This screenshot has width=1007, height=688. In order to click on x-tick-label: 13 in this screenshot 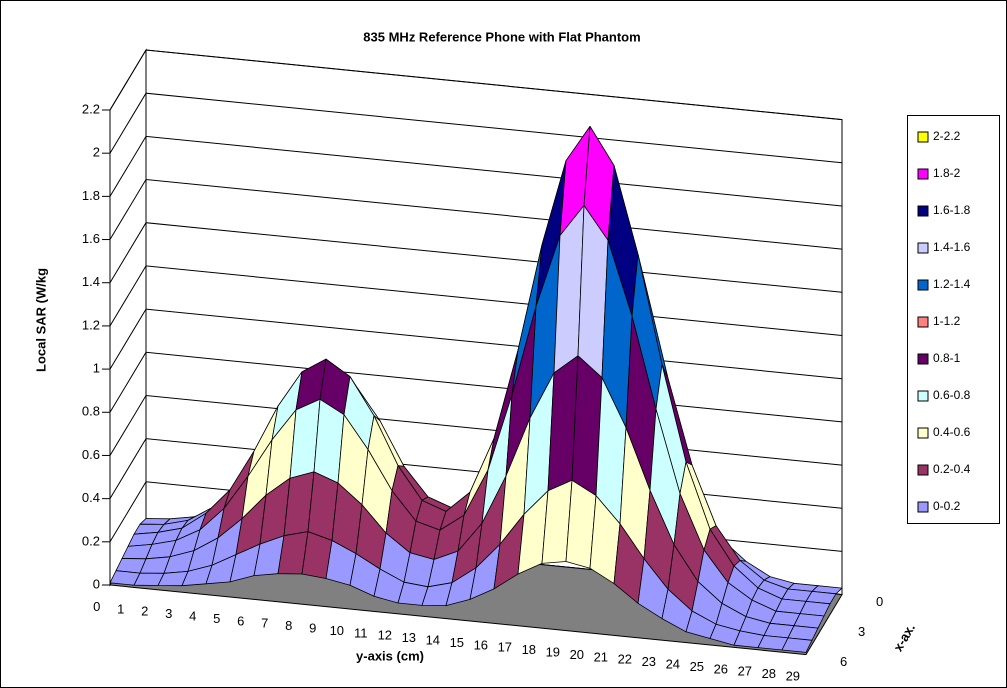, I will do `click(409, 637)`.